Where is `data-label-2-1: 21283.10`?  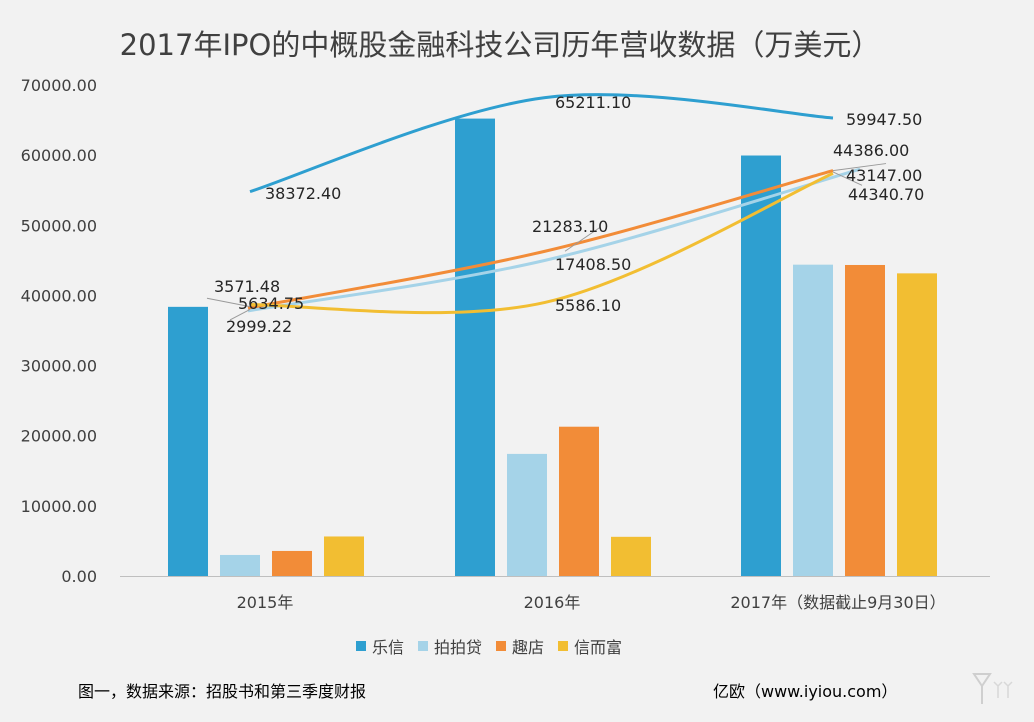
data-label-2-1: 21283.10 is located at coordinates (570, 226).